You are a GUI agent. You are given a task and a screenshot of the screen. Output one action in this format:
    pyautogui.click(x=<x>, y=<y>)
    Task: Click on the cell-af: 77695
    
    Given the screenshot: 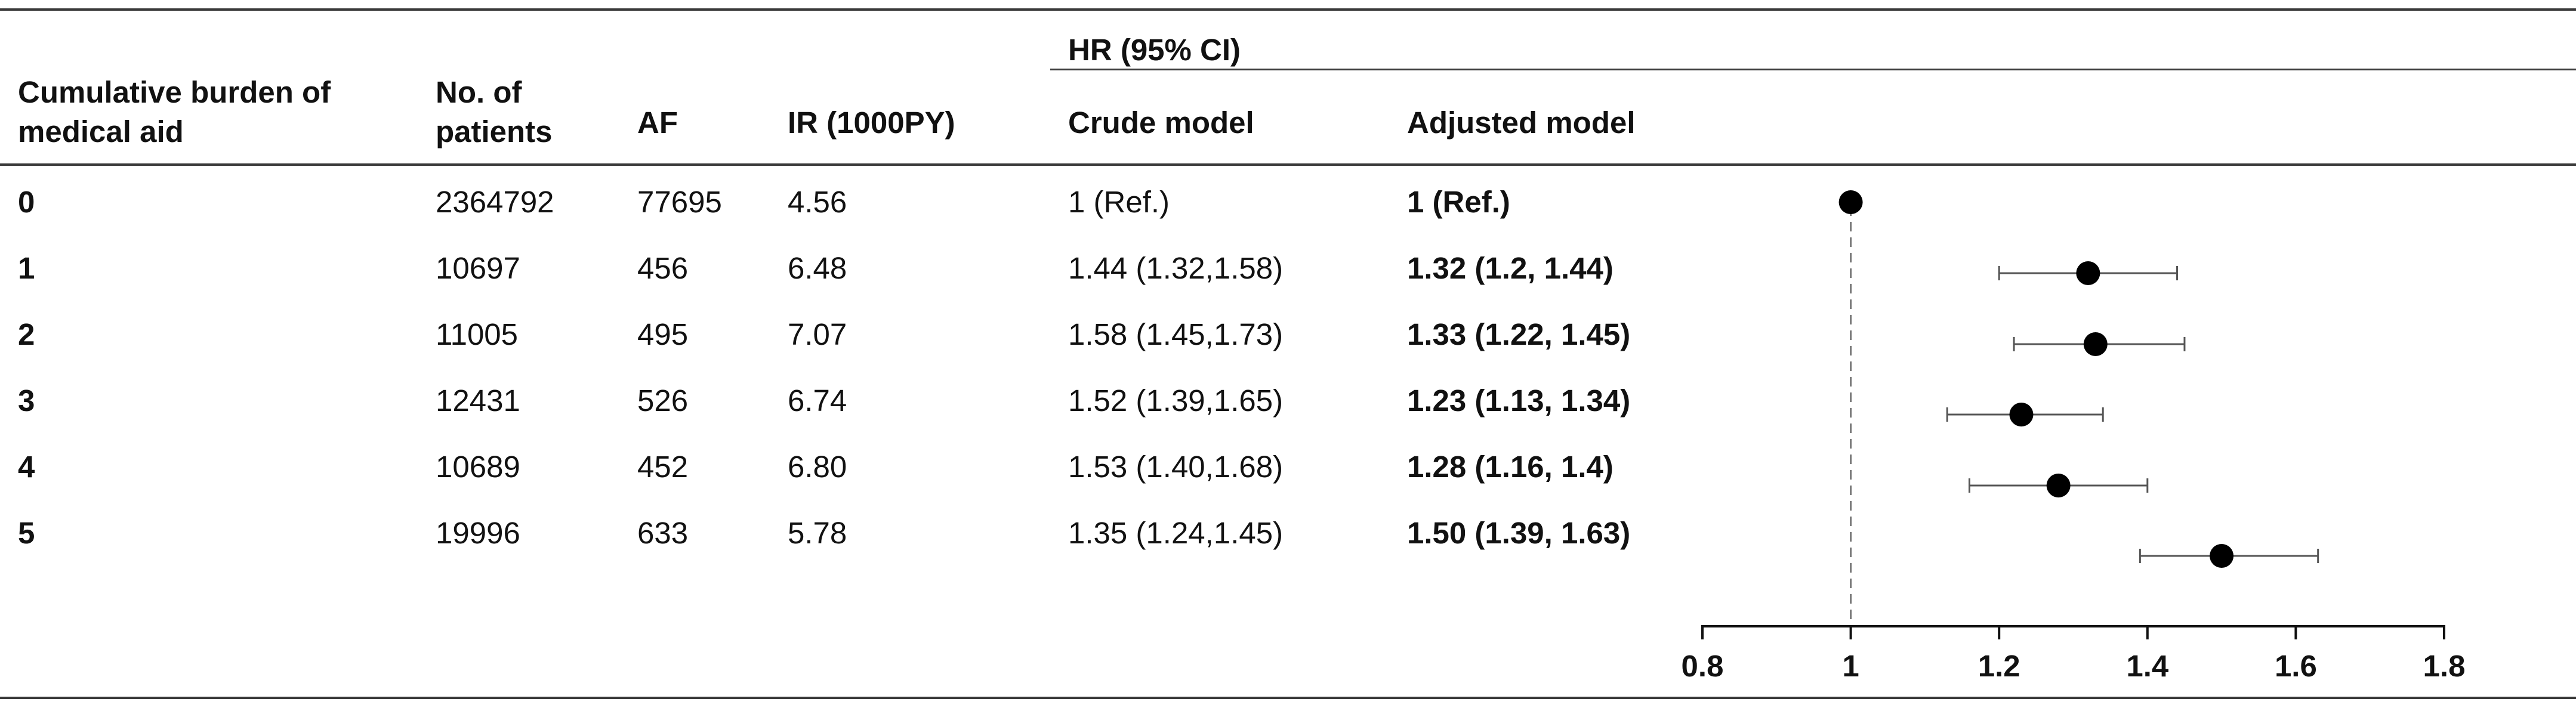 What is the action you would take?
    pyautogui.click(x=679, y=202)
    